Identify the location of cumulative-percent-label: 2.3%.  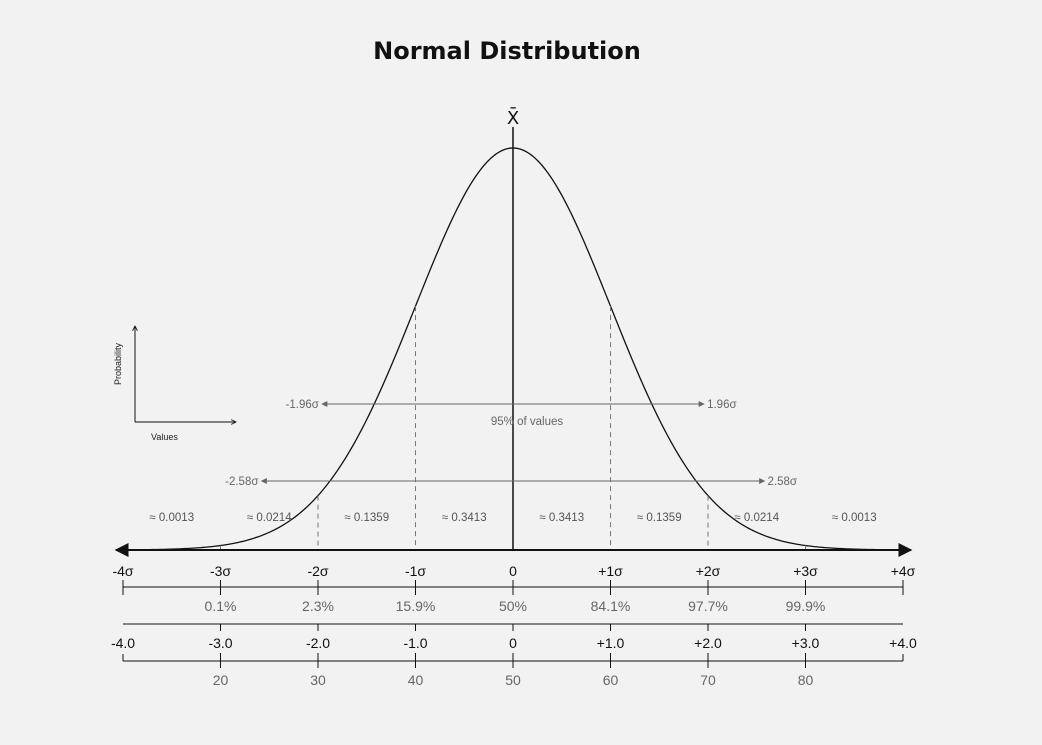
(318, 606).